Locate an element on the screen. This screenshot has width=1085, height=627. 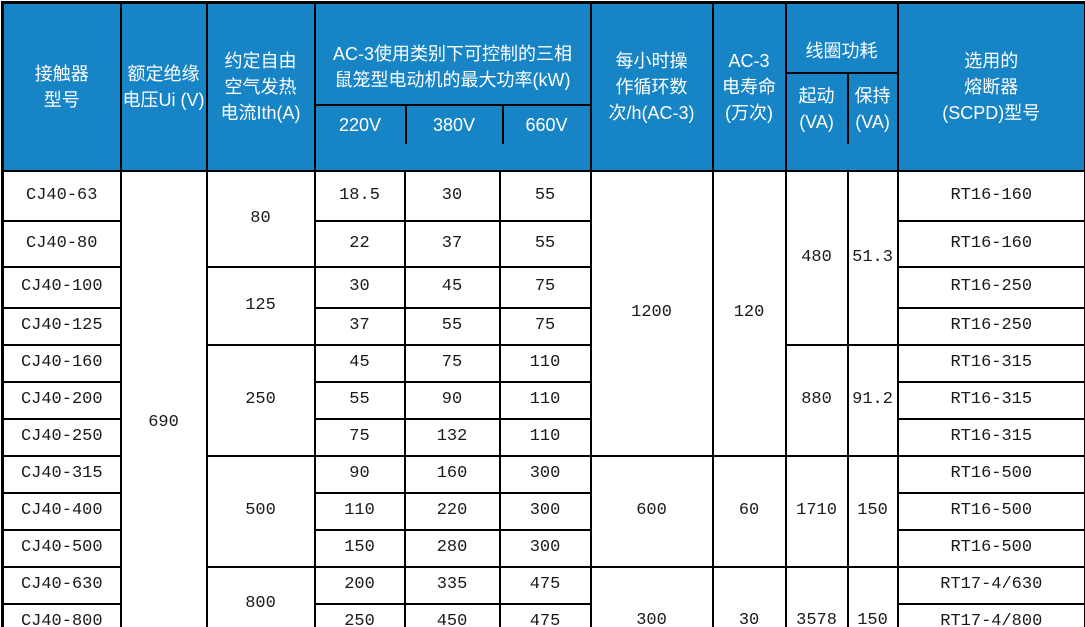
ith-cell: 80 is located at coordinates (260, 219).